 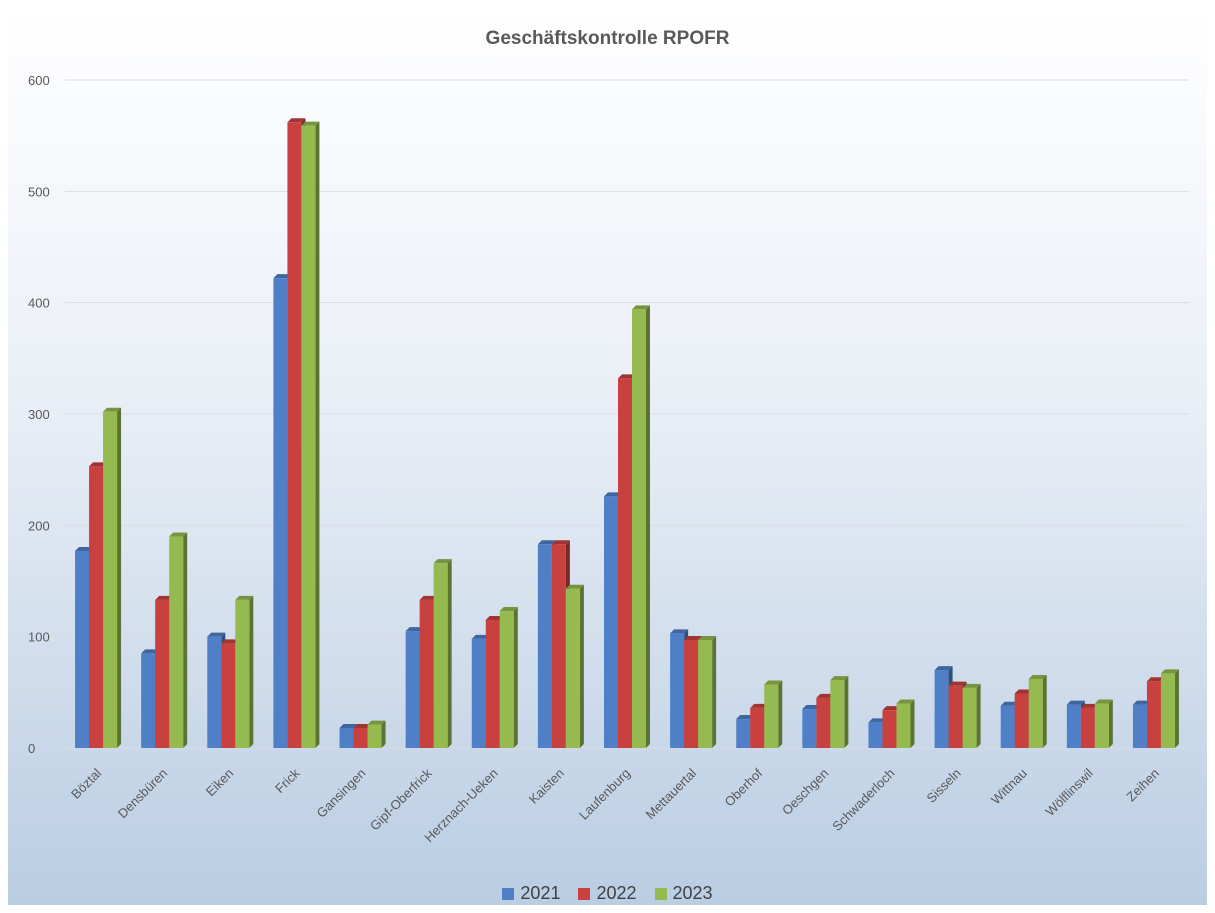 What do you see at coordinates (39, 637) in the screenshot?
I see `y-tick-label: 100` at bounding box center [39, 637].